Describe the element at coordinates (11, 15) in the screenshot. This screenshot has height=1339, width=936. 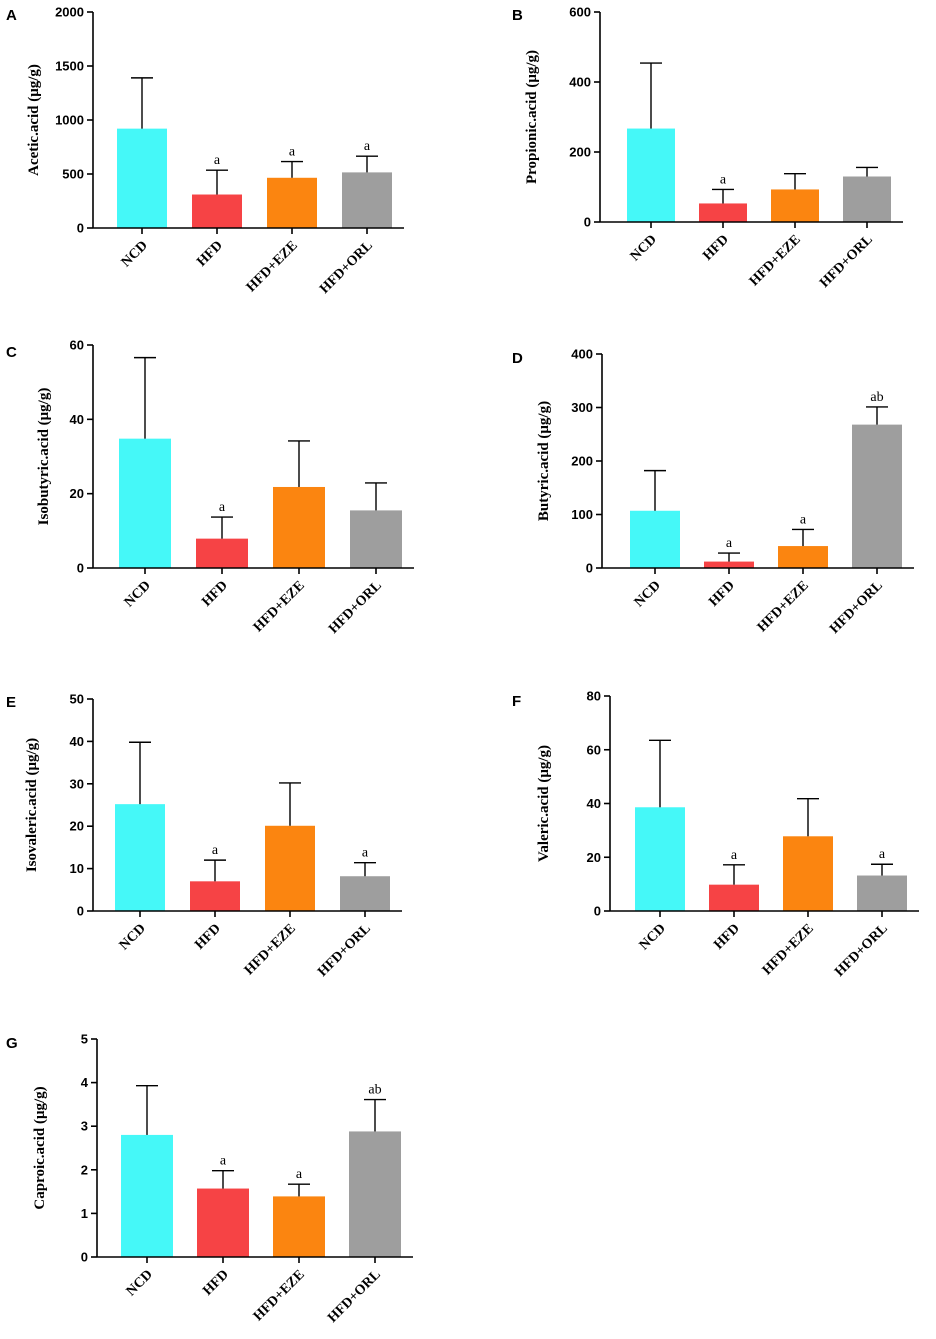
I see `panel-letter: A` at that location.